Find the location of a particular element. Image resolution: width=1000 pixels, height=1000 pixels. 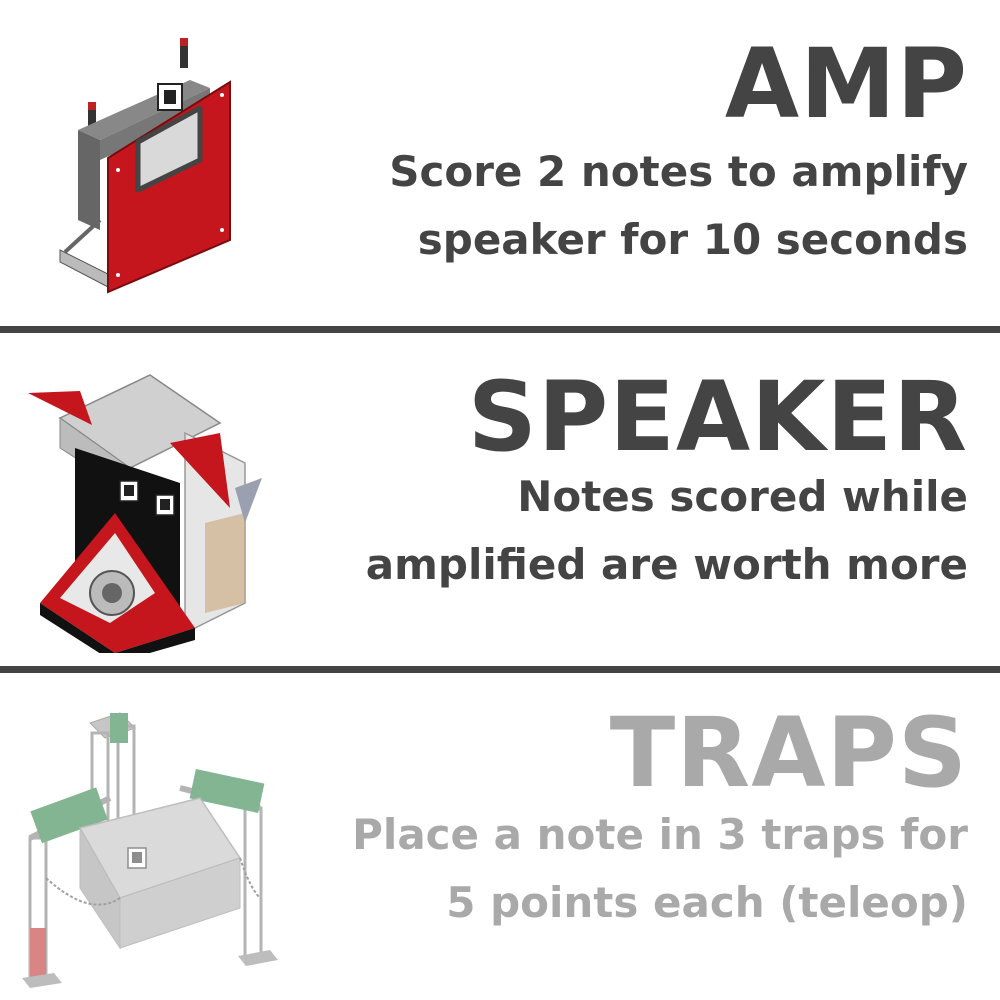

traps-title: TRAPS is located at coordinates (788, 753).